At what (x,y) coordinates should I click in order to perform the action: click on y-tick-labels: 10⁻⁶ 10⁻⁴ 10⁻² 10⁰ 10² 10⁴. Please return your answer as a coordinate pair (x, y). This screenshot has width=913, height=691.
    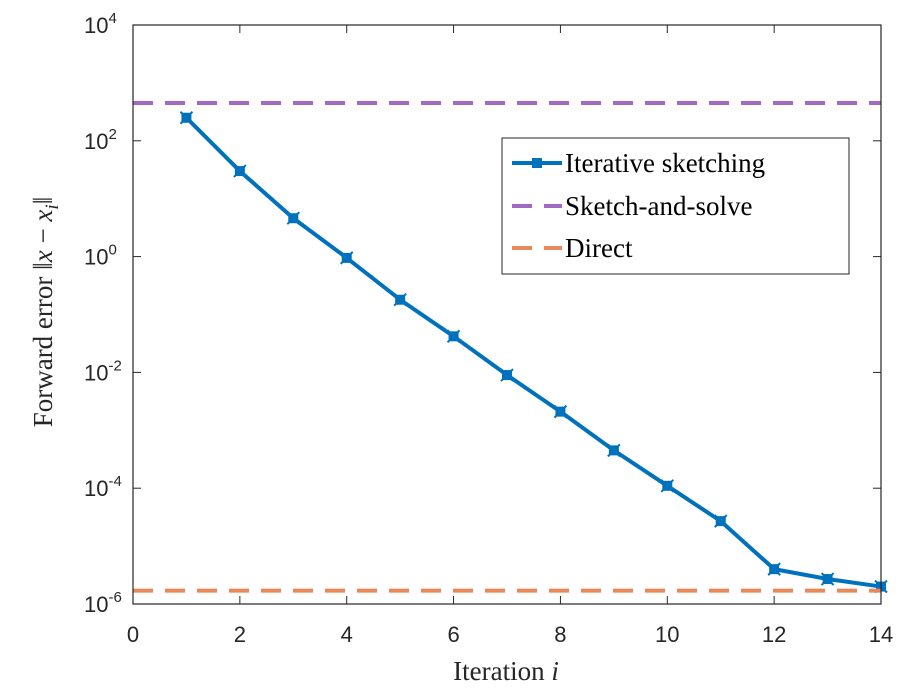
    Looking at the image, I should click on (103, 313).